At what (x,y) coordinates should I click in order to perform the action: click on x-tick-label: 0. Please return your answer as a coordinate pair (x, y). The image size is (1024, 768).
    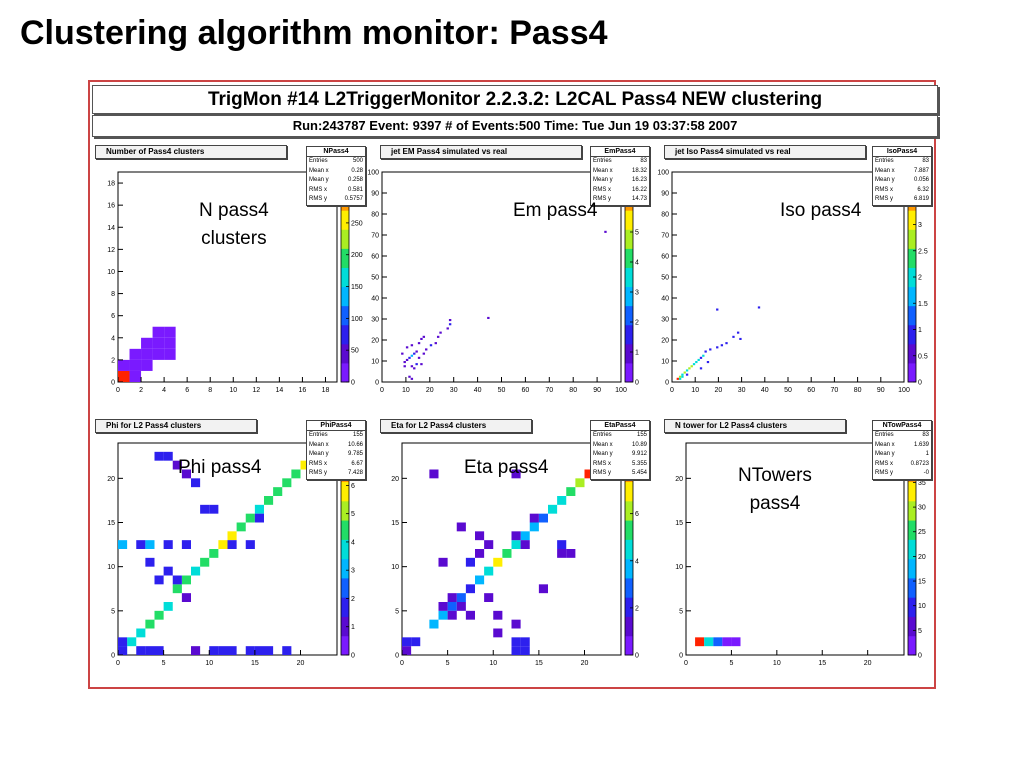
    Looking at the image, I should click on (402, 663).